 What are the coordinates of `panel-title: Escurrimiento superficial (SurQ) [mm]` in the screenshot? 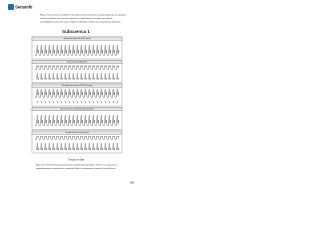 It's located at (77, 109).